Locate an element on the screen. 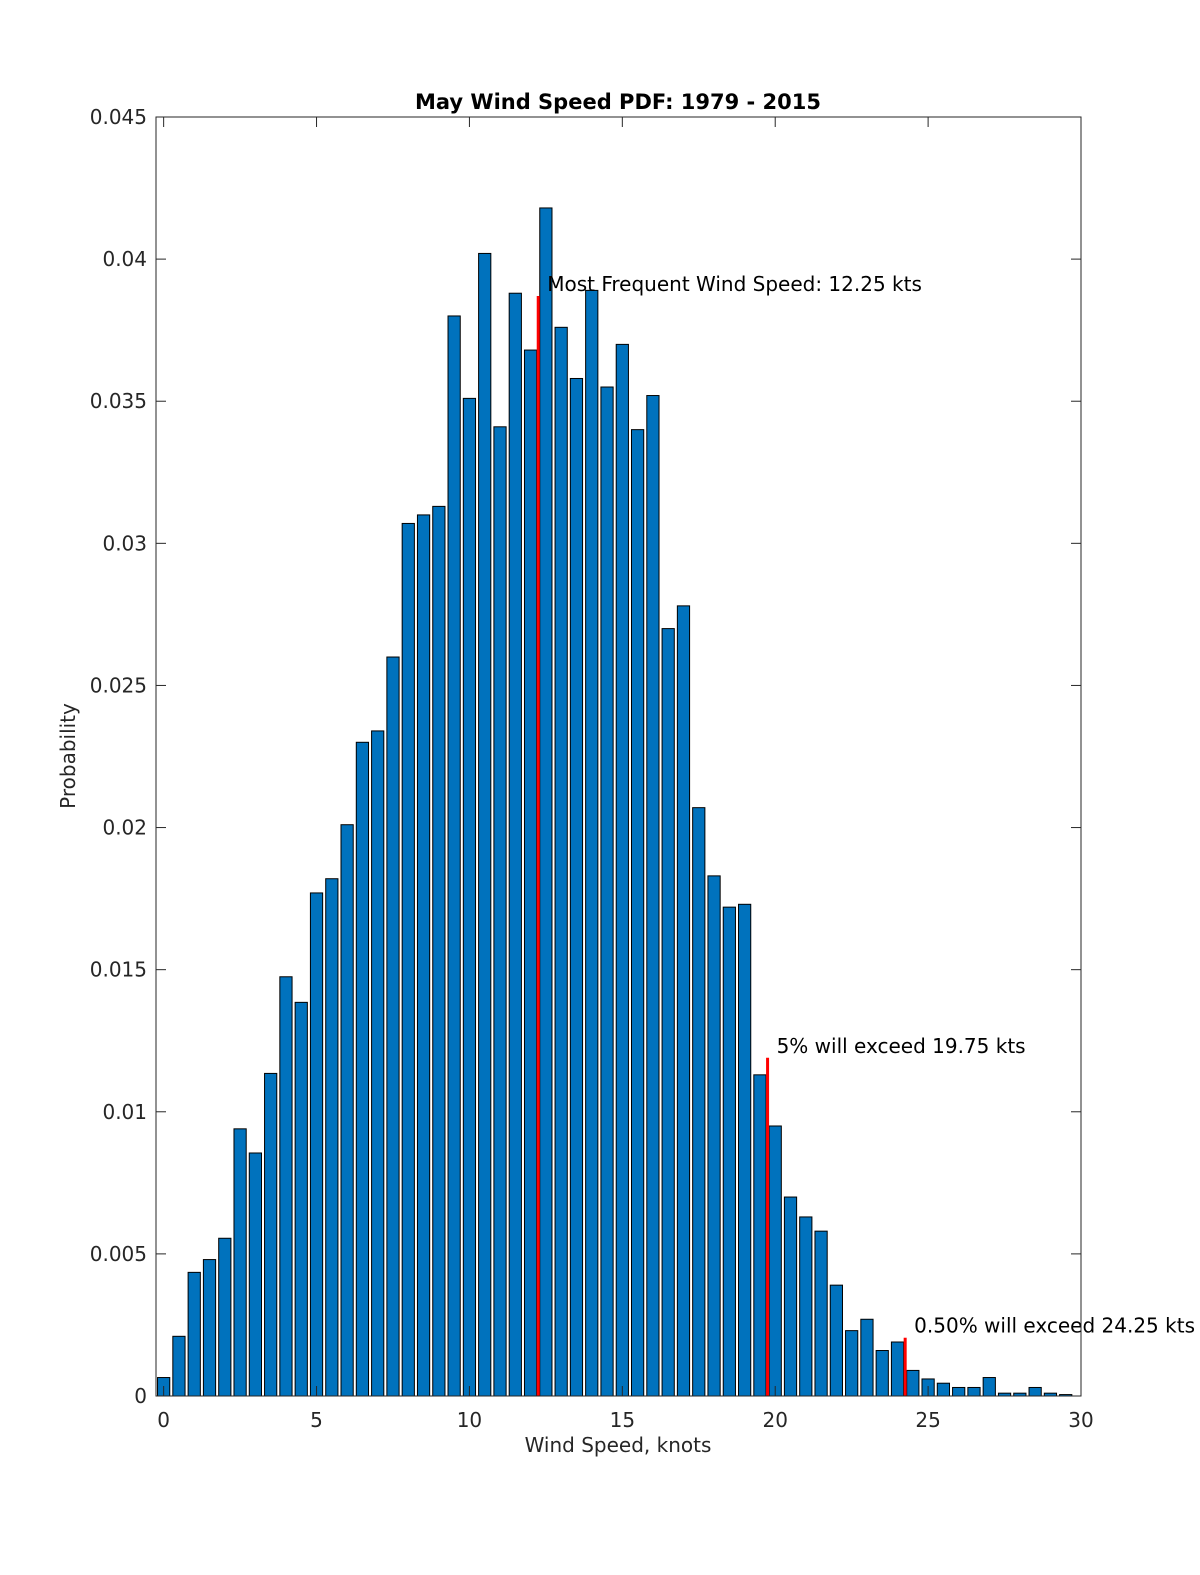 This screenshot has width=1200, height=1575. annotation-label: 0.50% will exceed 24.25 kts is located at coordinates (1054, 1326).